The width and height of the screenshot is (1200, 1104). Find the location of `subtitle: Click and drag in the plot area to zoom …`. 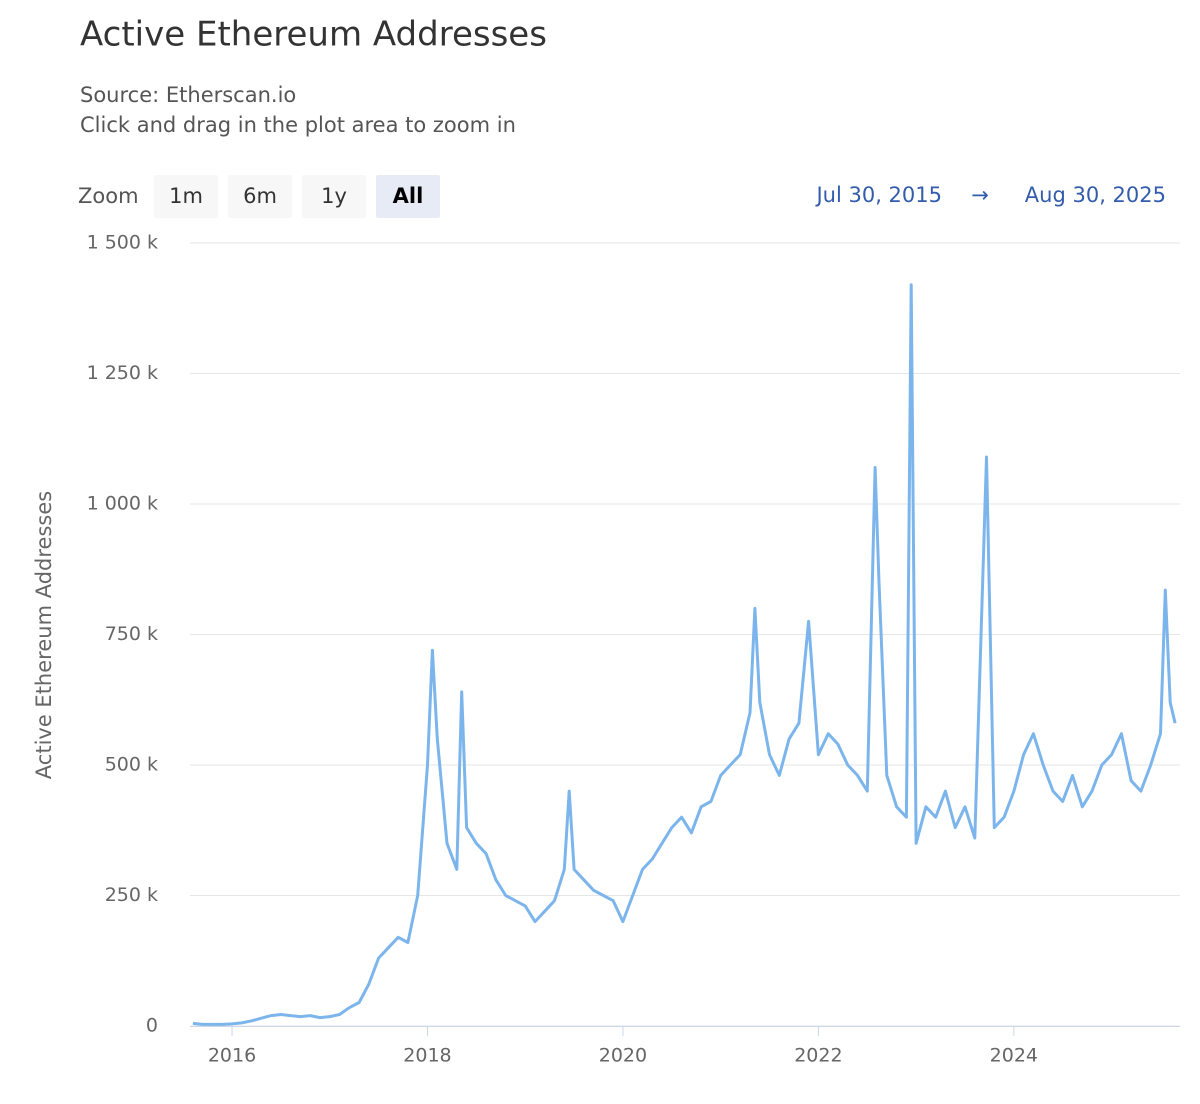

subtitle: Click and drag in the plot area to zoom … is located at coordinates (298, 125).